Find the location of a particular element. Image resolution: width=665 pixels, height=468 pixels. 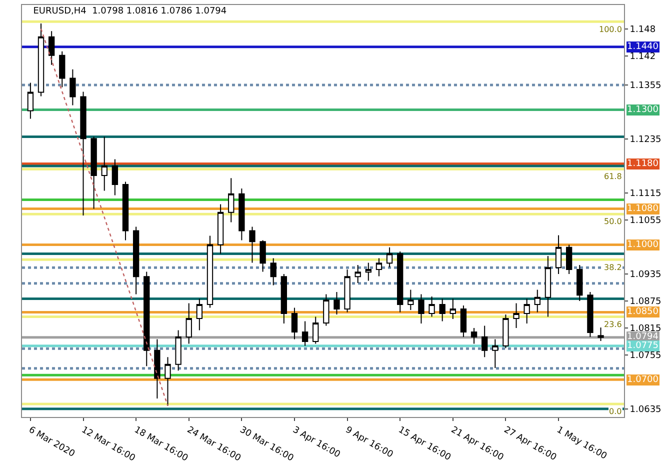

y-tick-label: 1.0635 is located at coordinates (646, 410).